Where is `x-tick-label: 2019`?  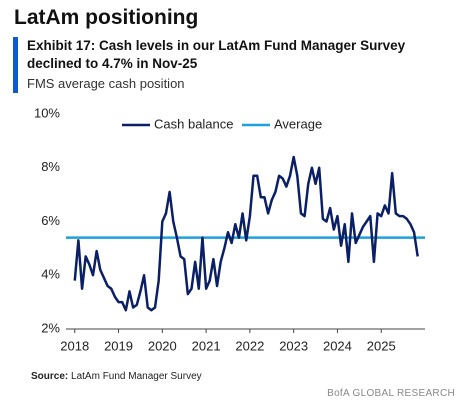 x-tick-label: 2019 is located at coordinates (118, 345).